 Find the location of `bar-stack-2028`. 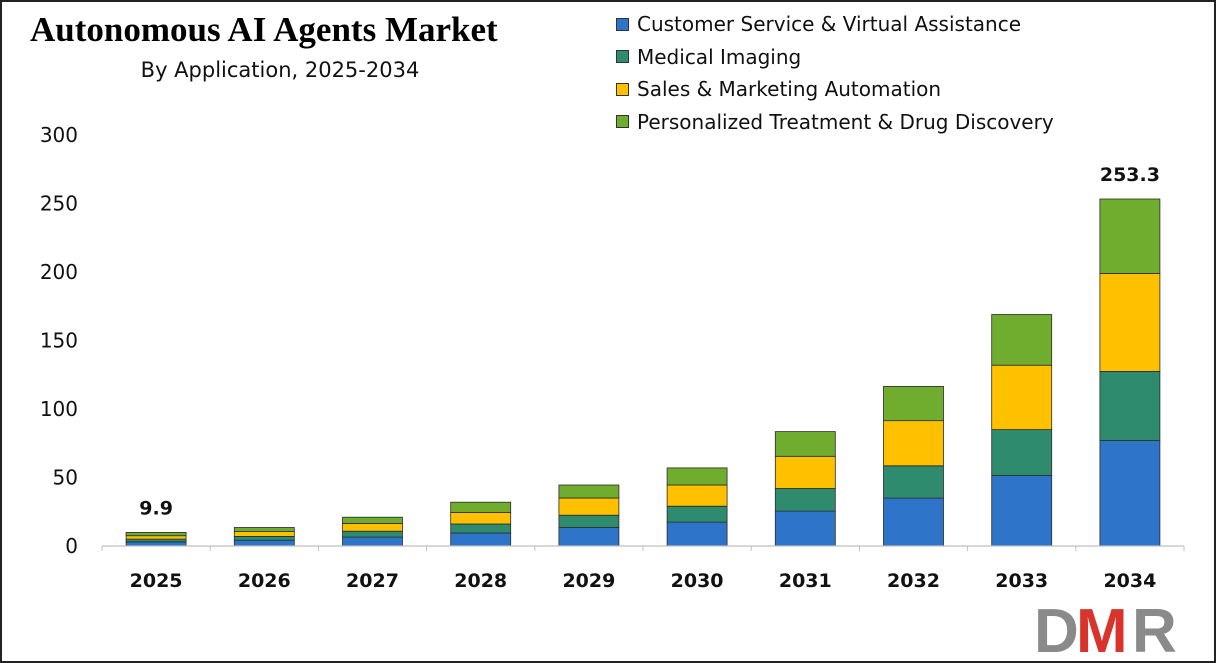

bar-stack-2028 is located at coordinates (481, 524).